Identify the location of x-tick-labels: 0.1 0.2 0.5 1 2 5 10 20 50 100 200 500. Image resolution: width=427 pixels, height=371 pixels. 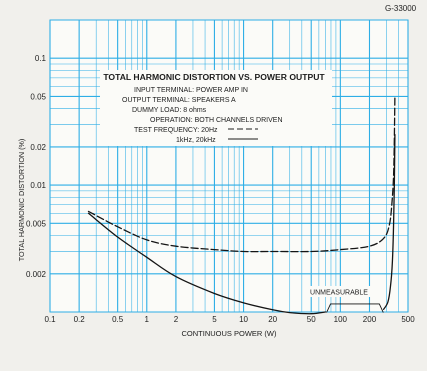
(229, 319).